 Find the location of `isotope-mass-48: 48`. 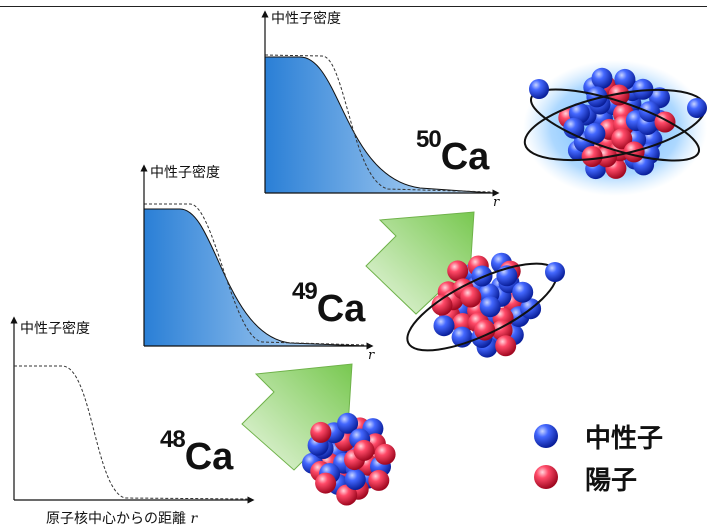

isotope-mass-48: 48 is located at coordinates (173, 439).